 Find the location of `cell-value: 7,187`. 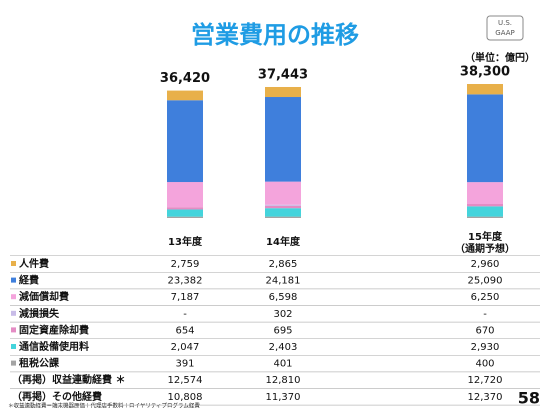

cell-value: 7,187 is located at coordinates (185, 297).